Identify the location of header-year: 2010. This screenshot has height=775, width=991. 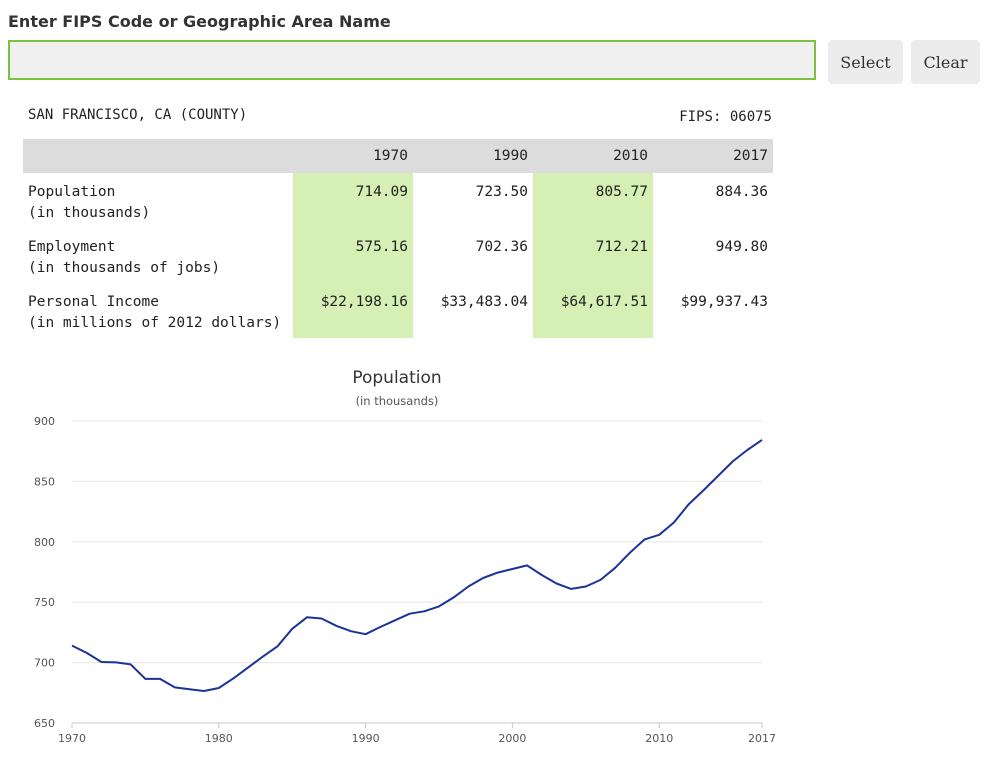
(630, 156).